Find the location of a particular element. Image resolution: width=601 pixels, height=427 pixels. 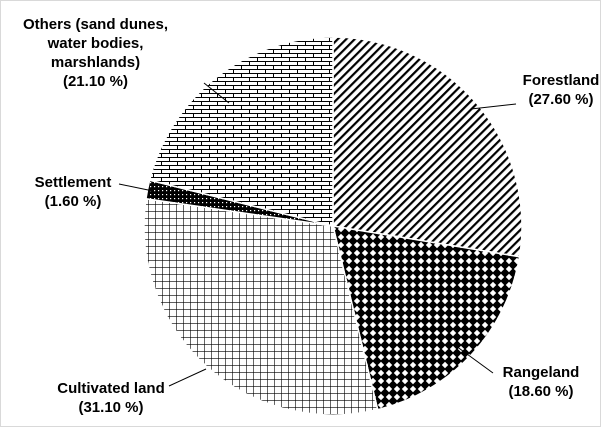

value-label: (21.10 %) is located at coordinates (95, 81).